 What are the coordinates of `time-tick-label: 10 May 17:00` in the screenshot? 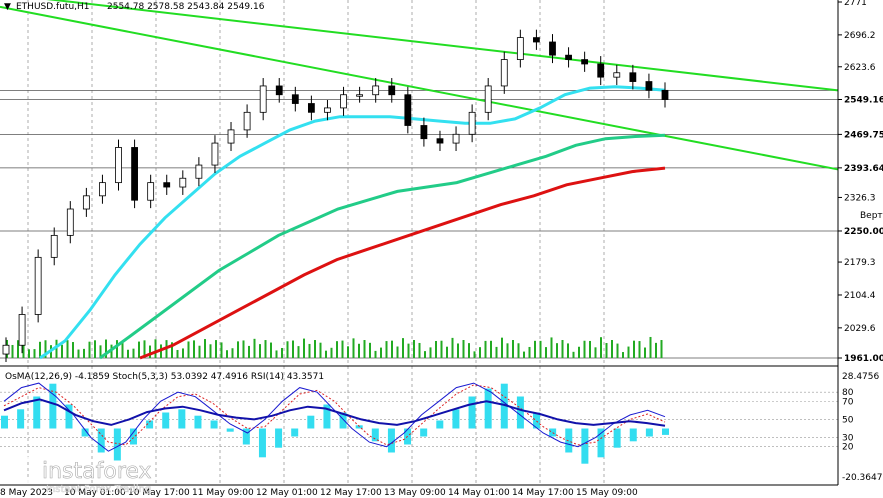 It's located at (159, 493).